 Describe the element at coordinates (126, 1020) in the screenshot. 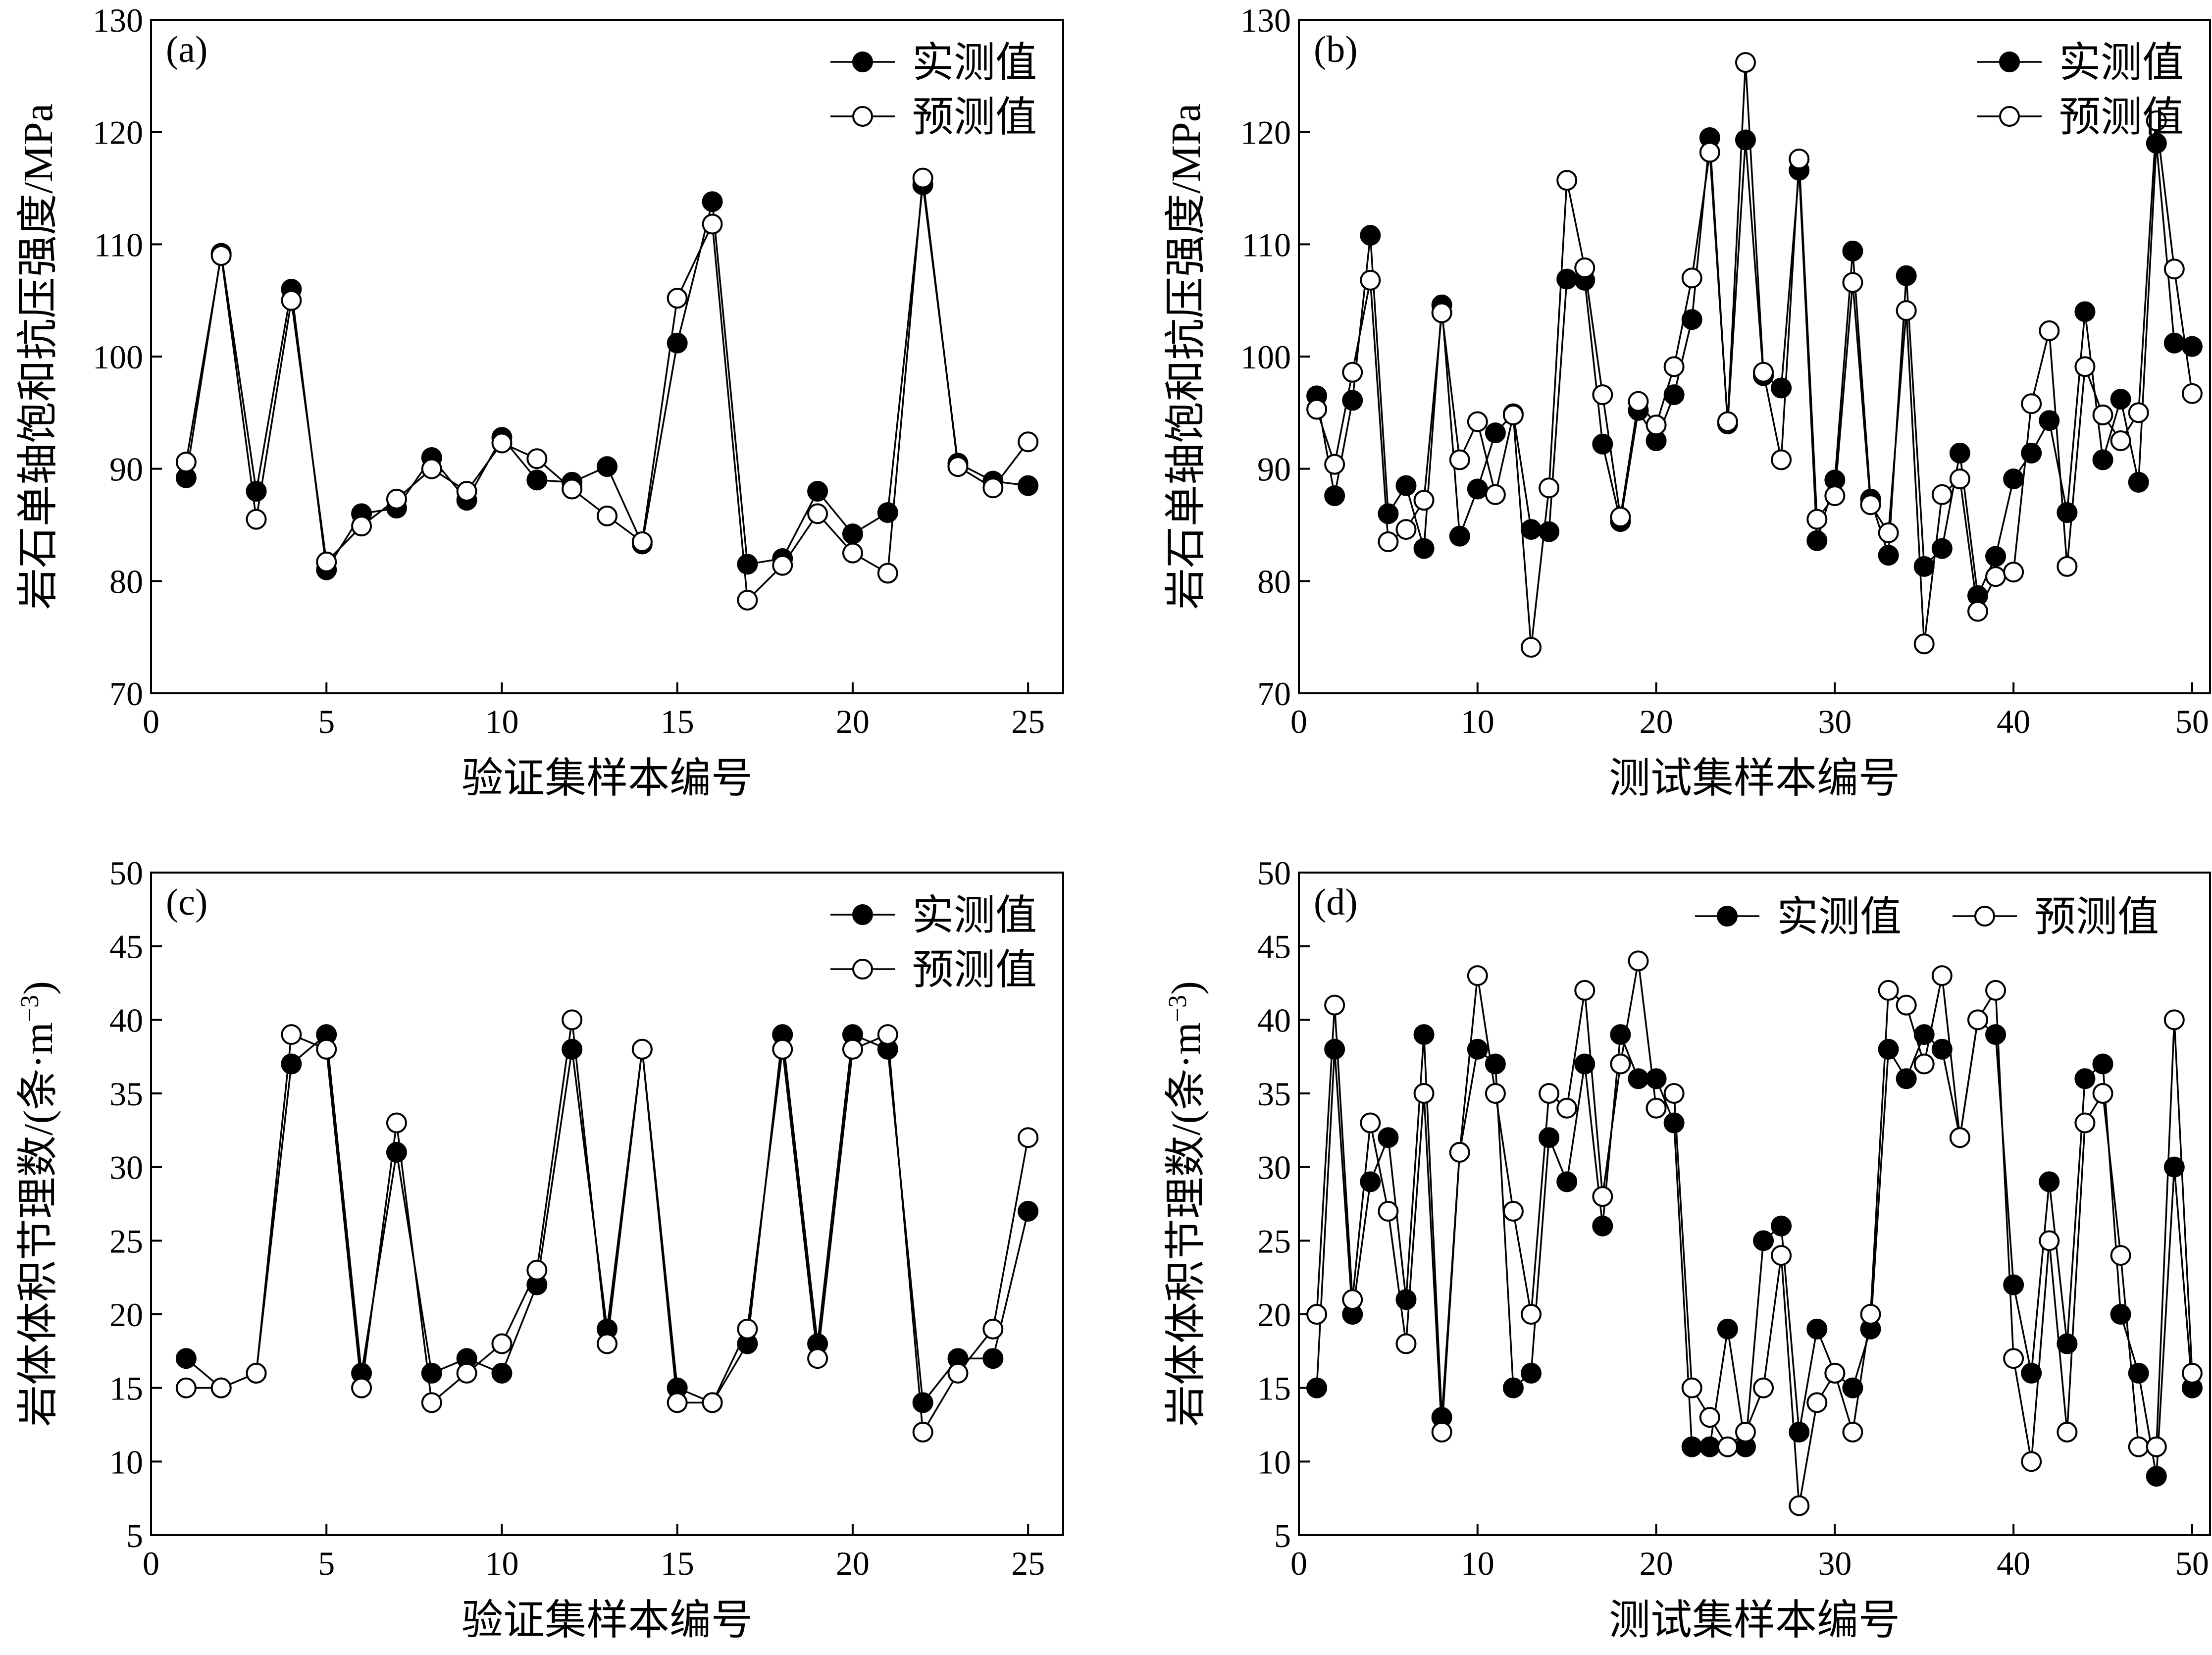

I see `y-tick-label: 40` at that location.